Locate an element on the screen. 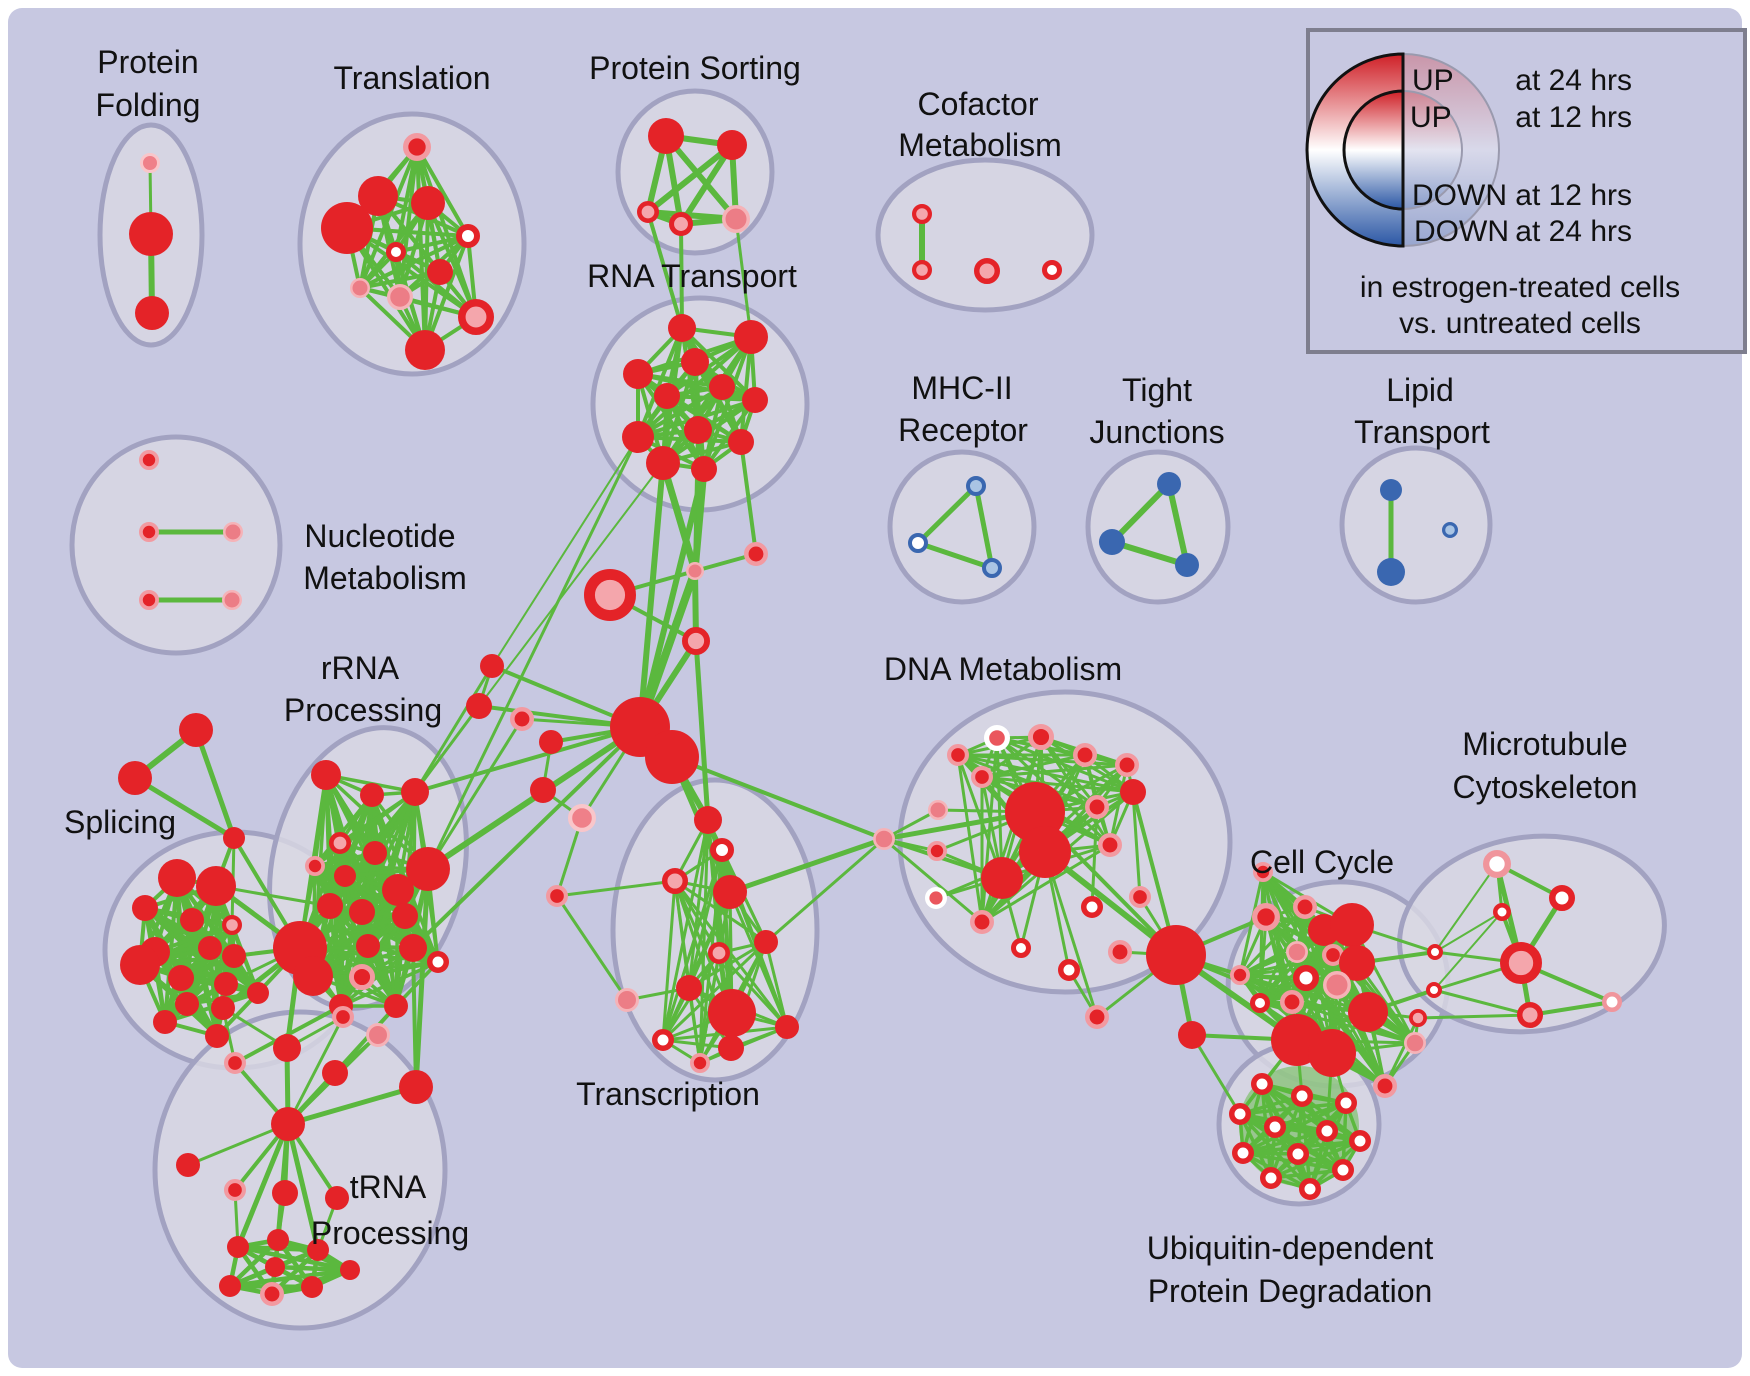 Image resolution: width=1750 pixels, height=1376 pixels. node-t5 is located at coordinates (468, 236).